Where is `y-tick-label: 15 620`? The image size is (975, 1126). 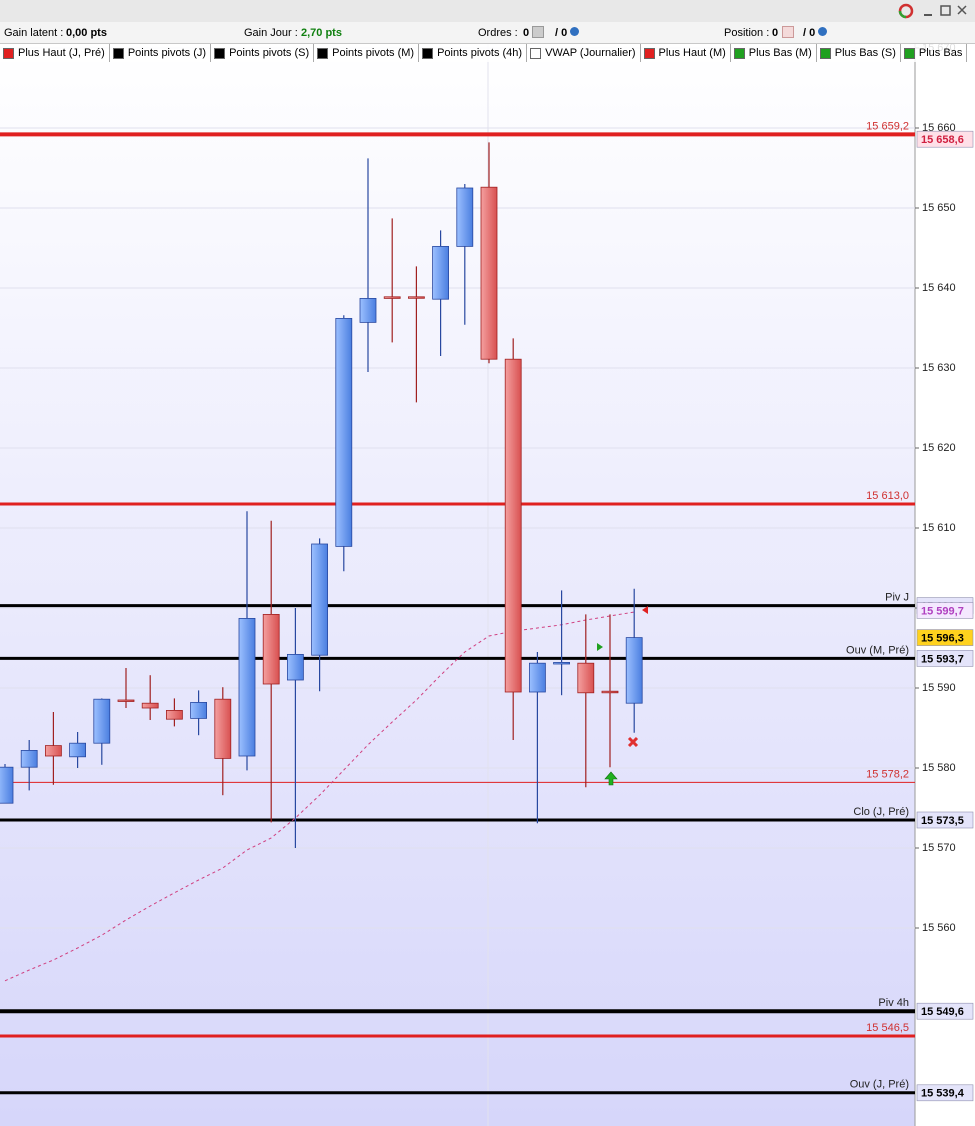
y-tick-label: 15 620 is located at coordinates (939, 448).